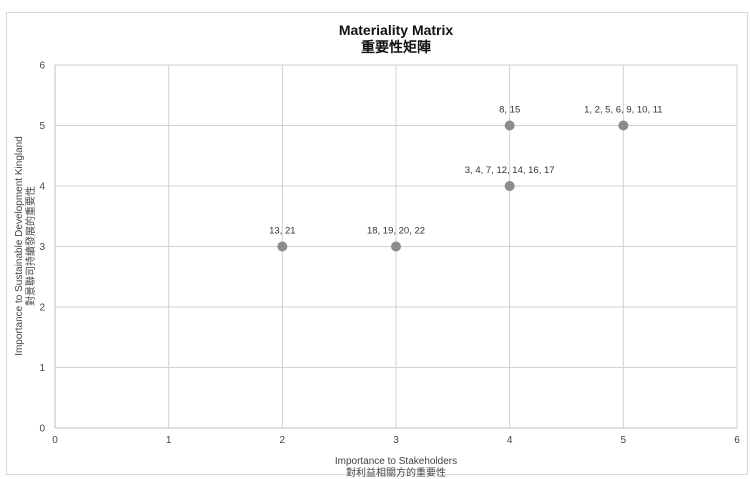 The image size is (750, 479). What do you see at coordinates (737, 440) in the screenshot?
I see `x-tick-label: 6` at bounding box center [737, 440].